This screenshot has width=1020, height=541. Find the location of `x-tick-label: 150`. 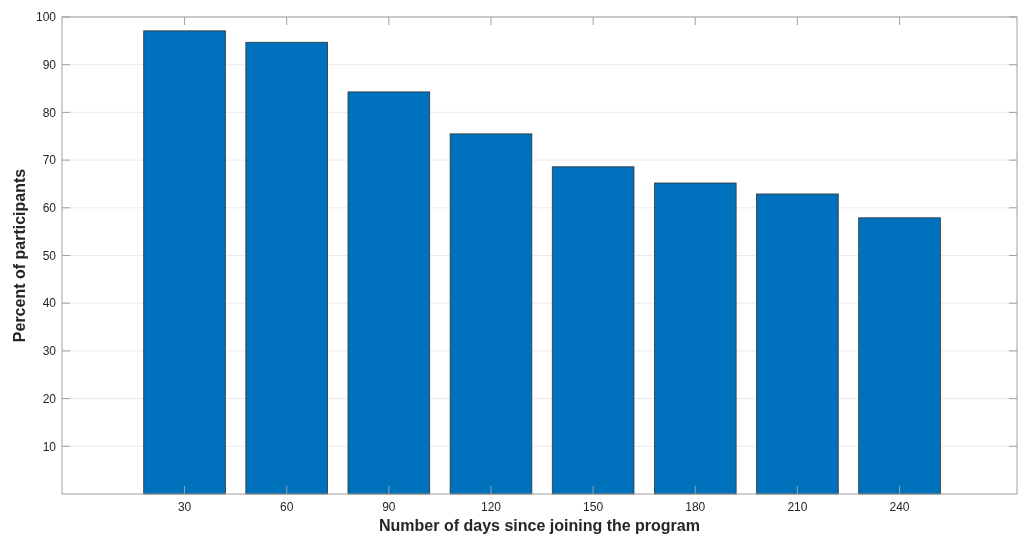

x-tick-label: 150 is located at coordinates (593, 507).